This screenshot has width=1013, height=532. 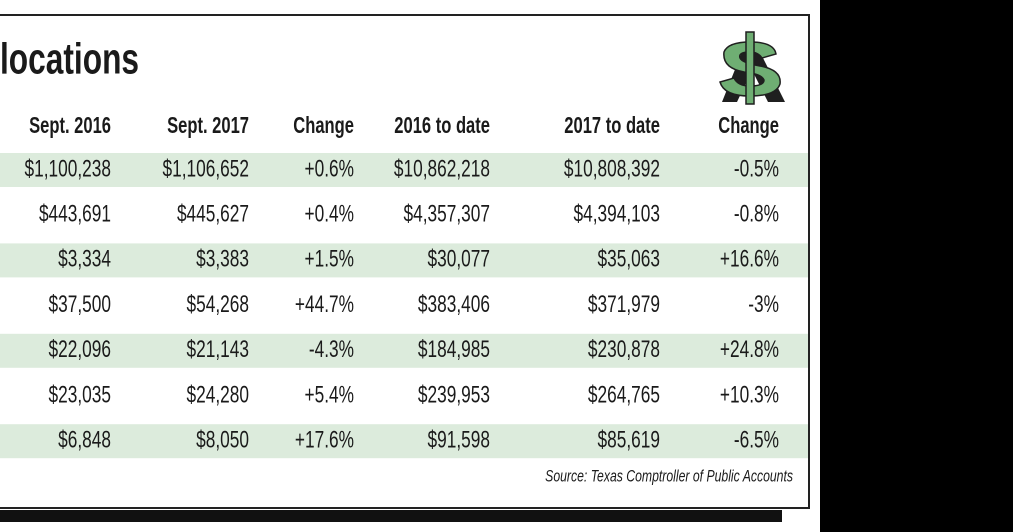 What do you see at coordinates (329, 169) in the screenshot?
I see `cell: +0.6%` at bounding box center [329, 169].